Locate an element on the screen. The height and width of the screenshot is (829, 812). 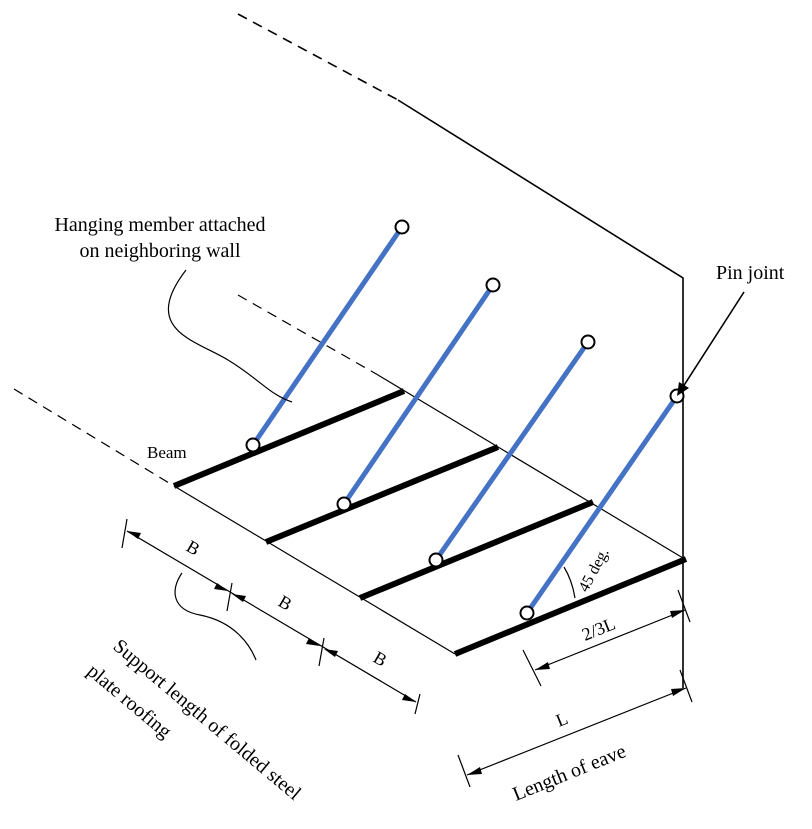
beam-label: Beam is located at coordinates (167, 452).